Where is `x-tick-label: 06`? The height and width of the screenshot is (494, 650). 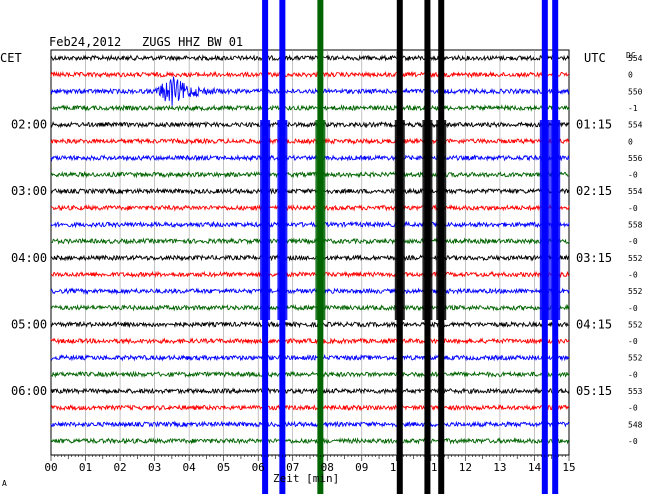
x-tick-label: 06 is located at coordinates (258, 467).